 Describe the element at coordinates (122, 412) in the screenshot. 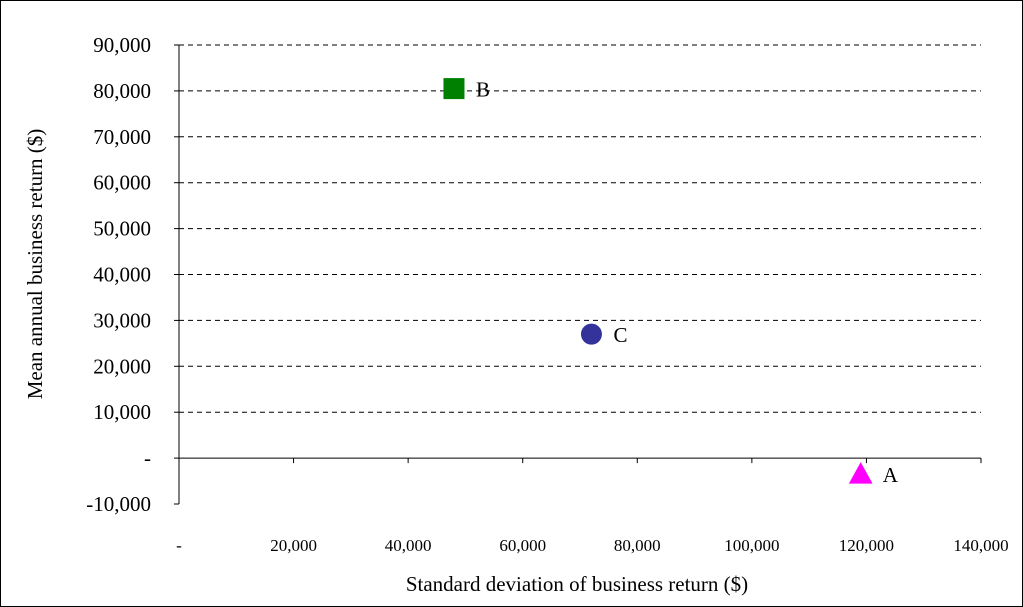

I see `y-tick-label: 10,000` at that location.